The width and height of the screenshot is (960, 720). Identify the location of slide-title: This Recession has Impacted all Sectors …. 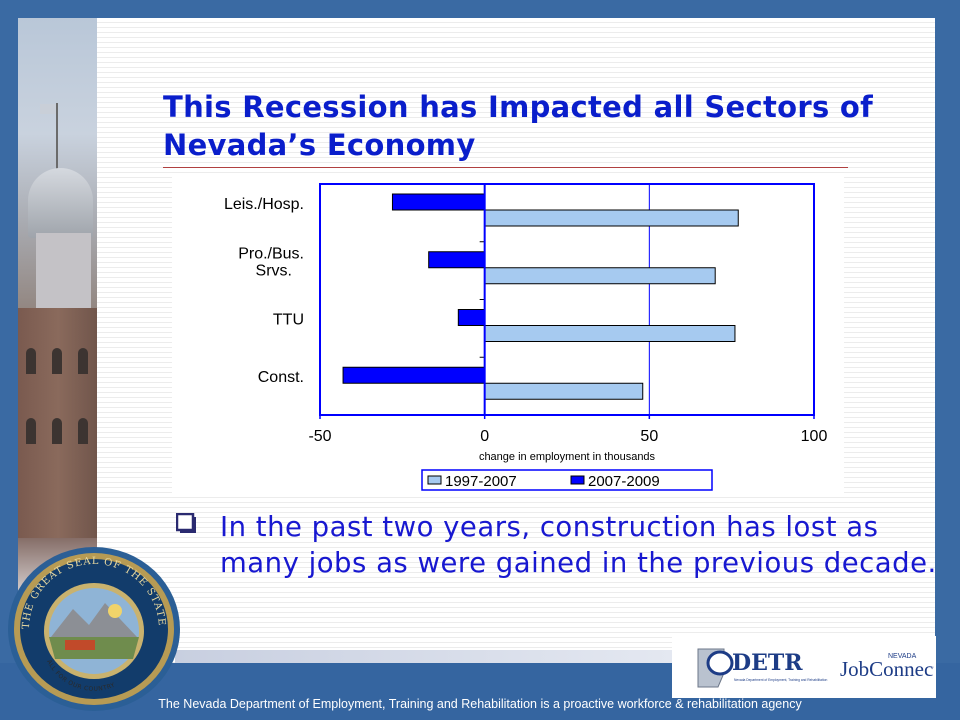
(518, 126).